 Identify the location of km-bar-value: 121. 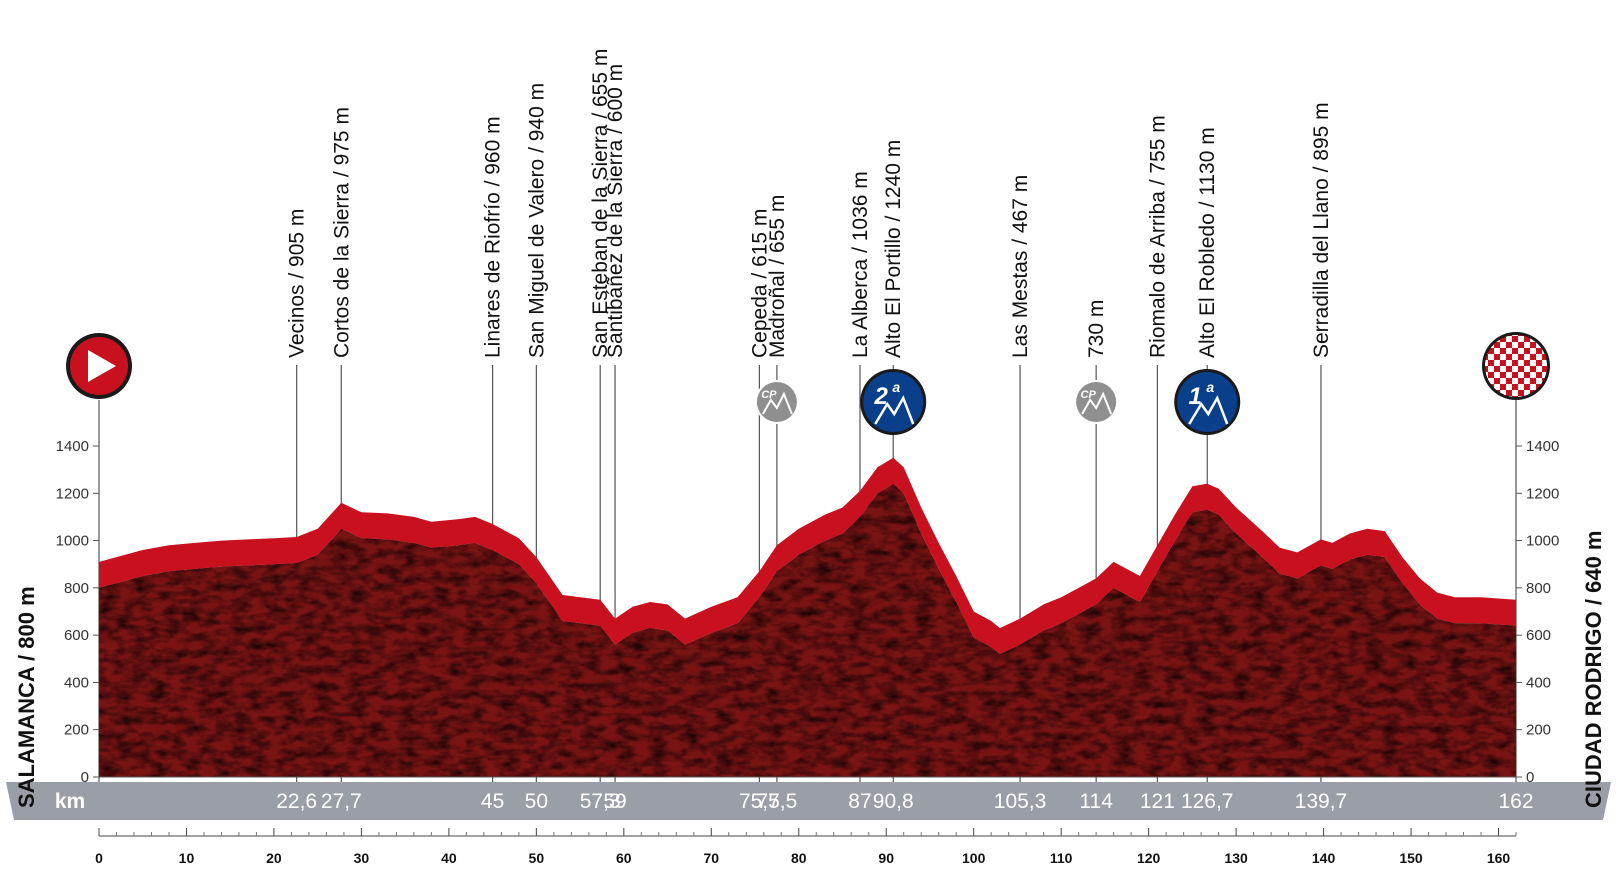
(1157, 801).